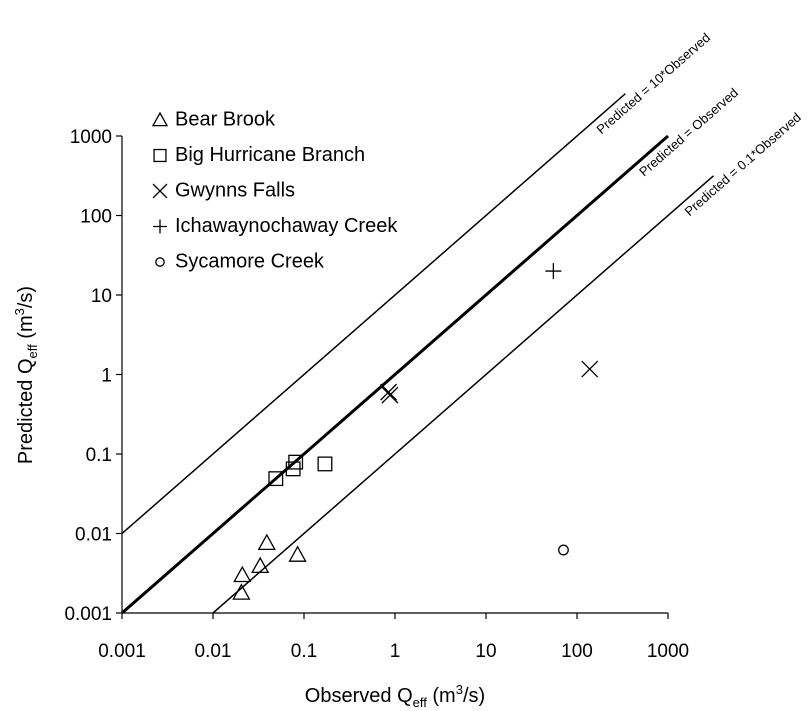 This screenshot has height=711, width=808. Describe the element at coordinates (286, 226) in the screenshot. I see `legend-label: Ichawaynochaway Creek` at that location.